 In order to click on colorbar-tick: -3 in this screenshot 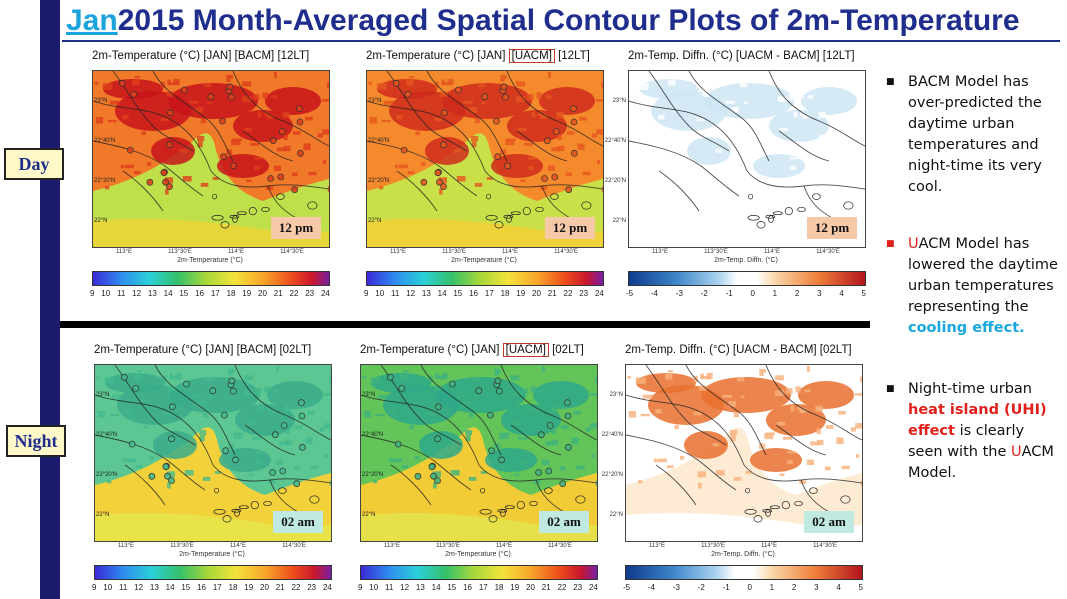, I will do `click(676, 587)`.